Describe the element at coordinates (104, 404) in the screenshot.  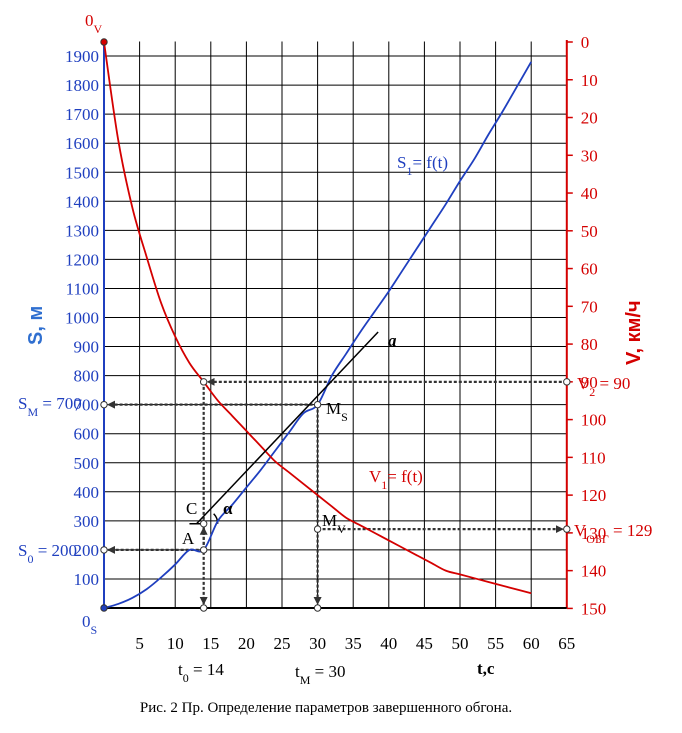
I see `point-sm-axis` at that location.